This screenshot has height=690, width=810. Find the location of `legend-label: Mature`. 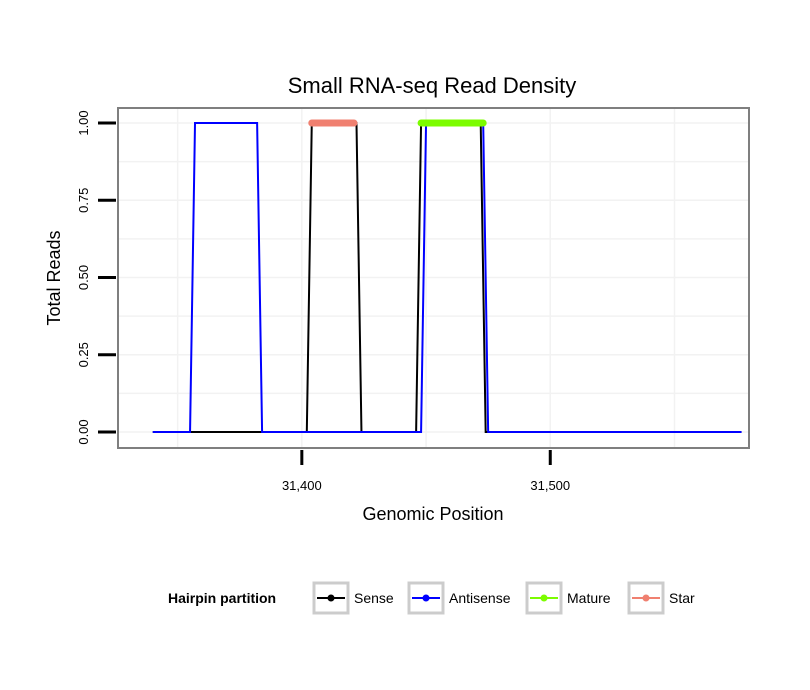

legend-label: Mature is located at coordinates (589, 598).